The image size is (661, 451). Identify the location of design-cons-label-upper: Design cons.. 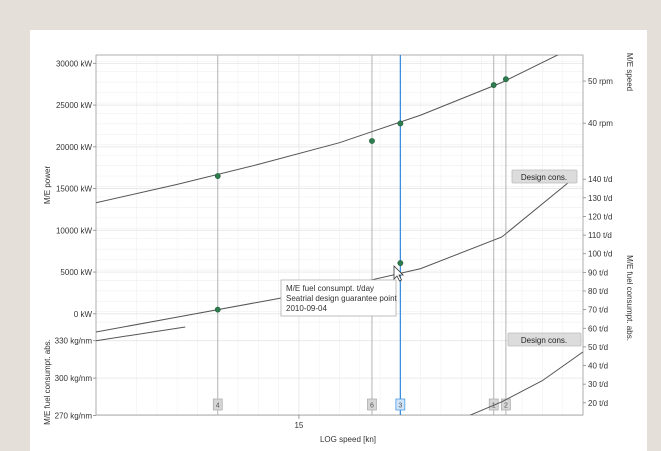
(544, 177).